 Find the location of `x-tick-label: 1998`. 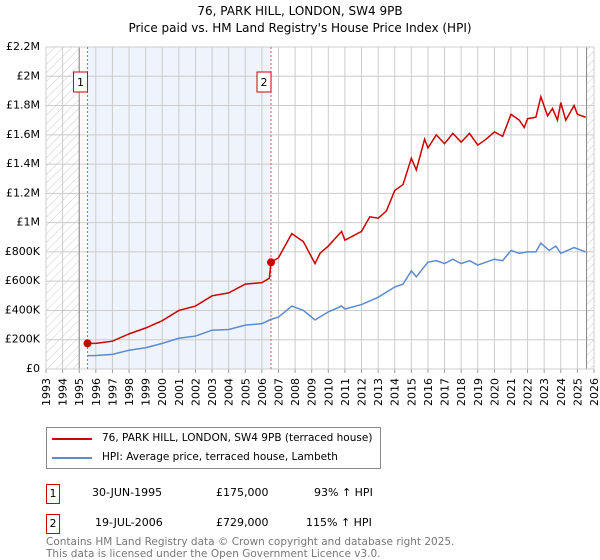

x-tick-label: 1998 is located at coordinates (129, 392).